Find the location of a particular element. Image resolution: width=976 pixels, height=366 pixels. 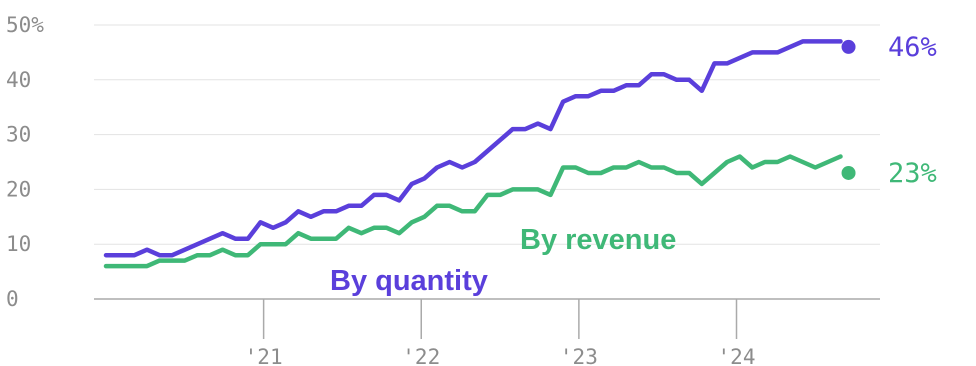

end-label-quantity: 46% is located at coordinates (912, 47).